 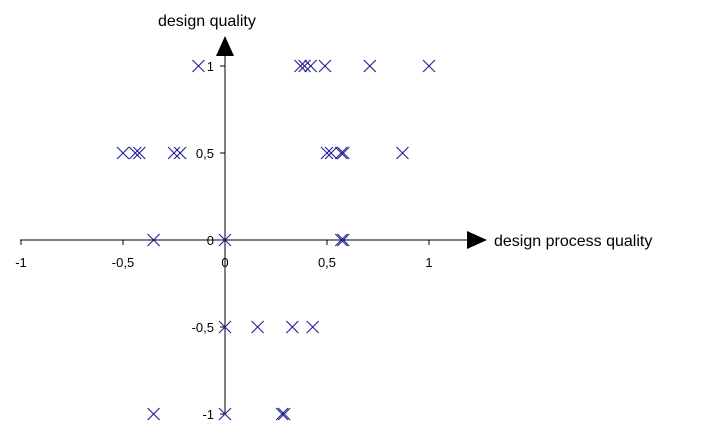 What do you see at coordinates (203, 327) in the screenshot?
I see `y-tick-label: -0,5` at bounding box center [203, 327].